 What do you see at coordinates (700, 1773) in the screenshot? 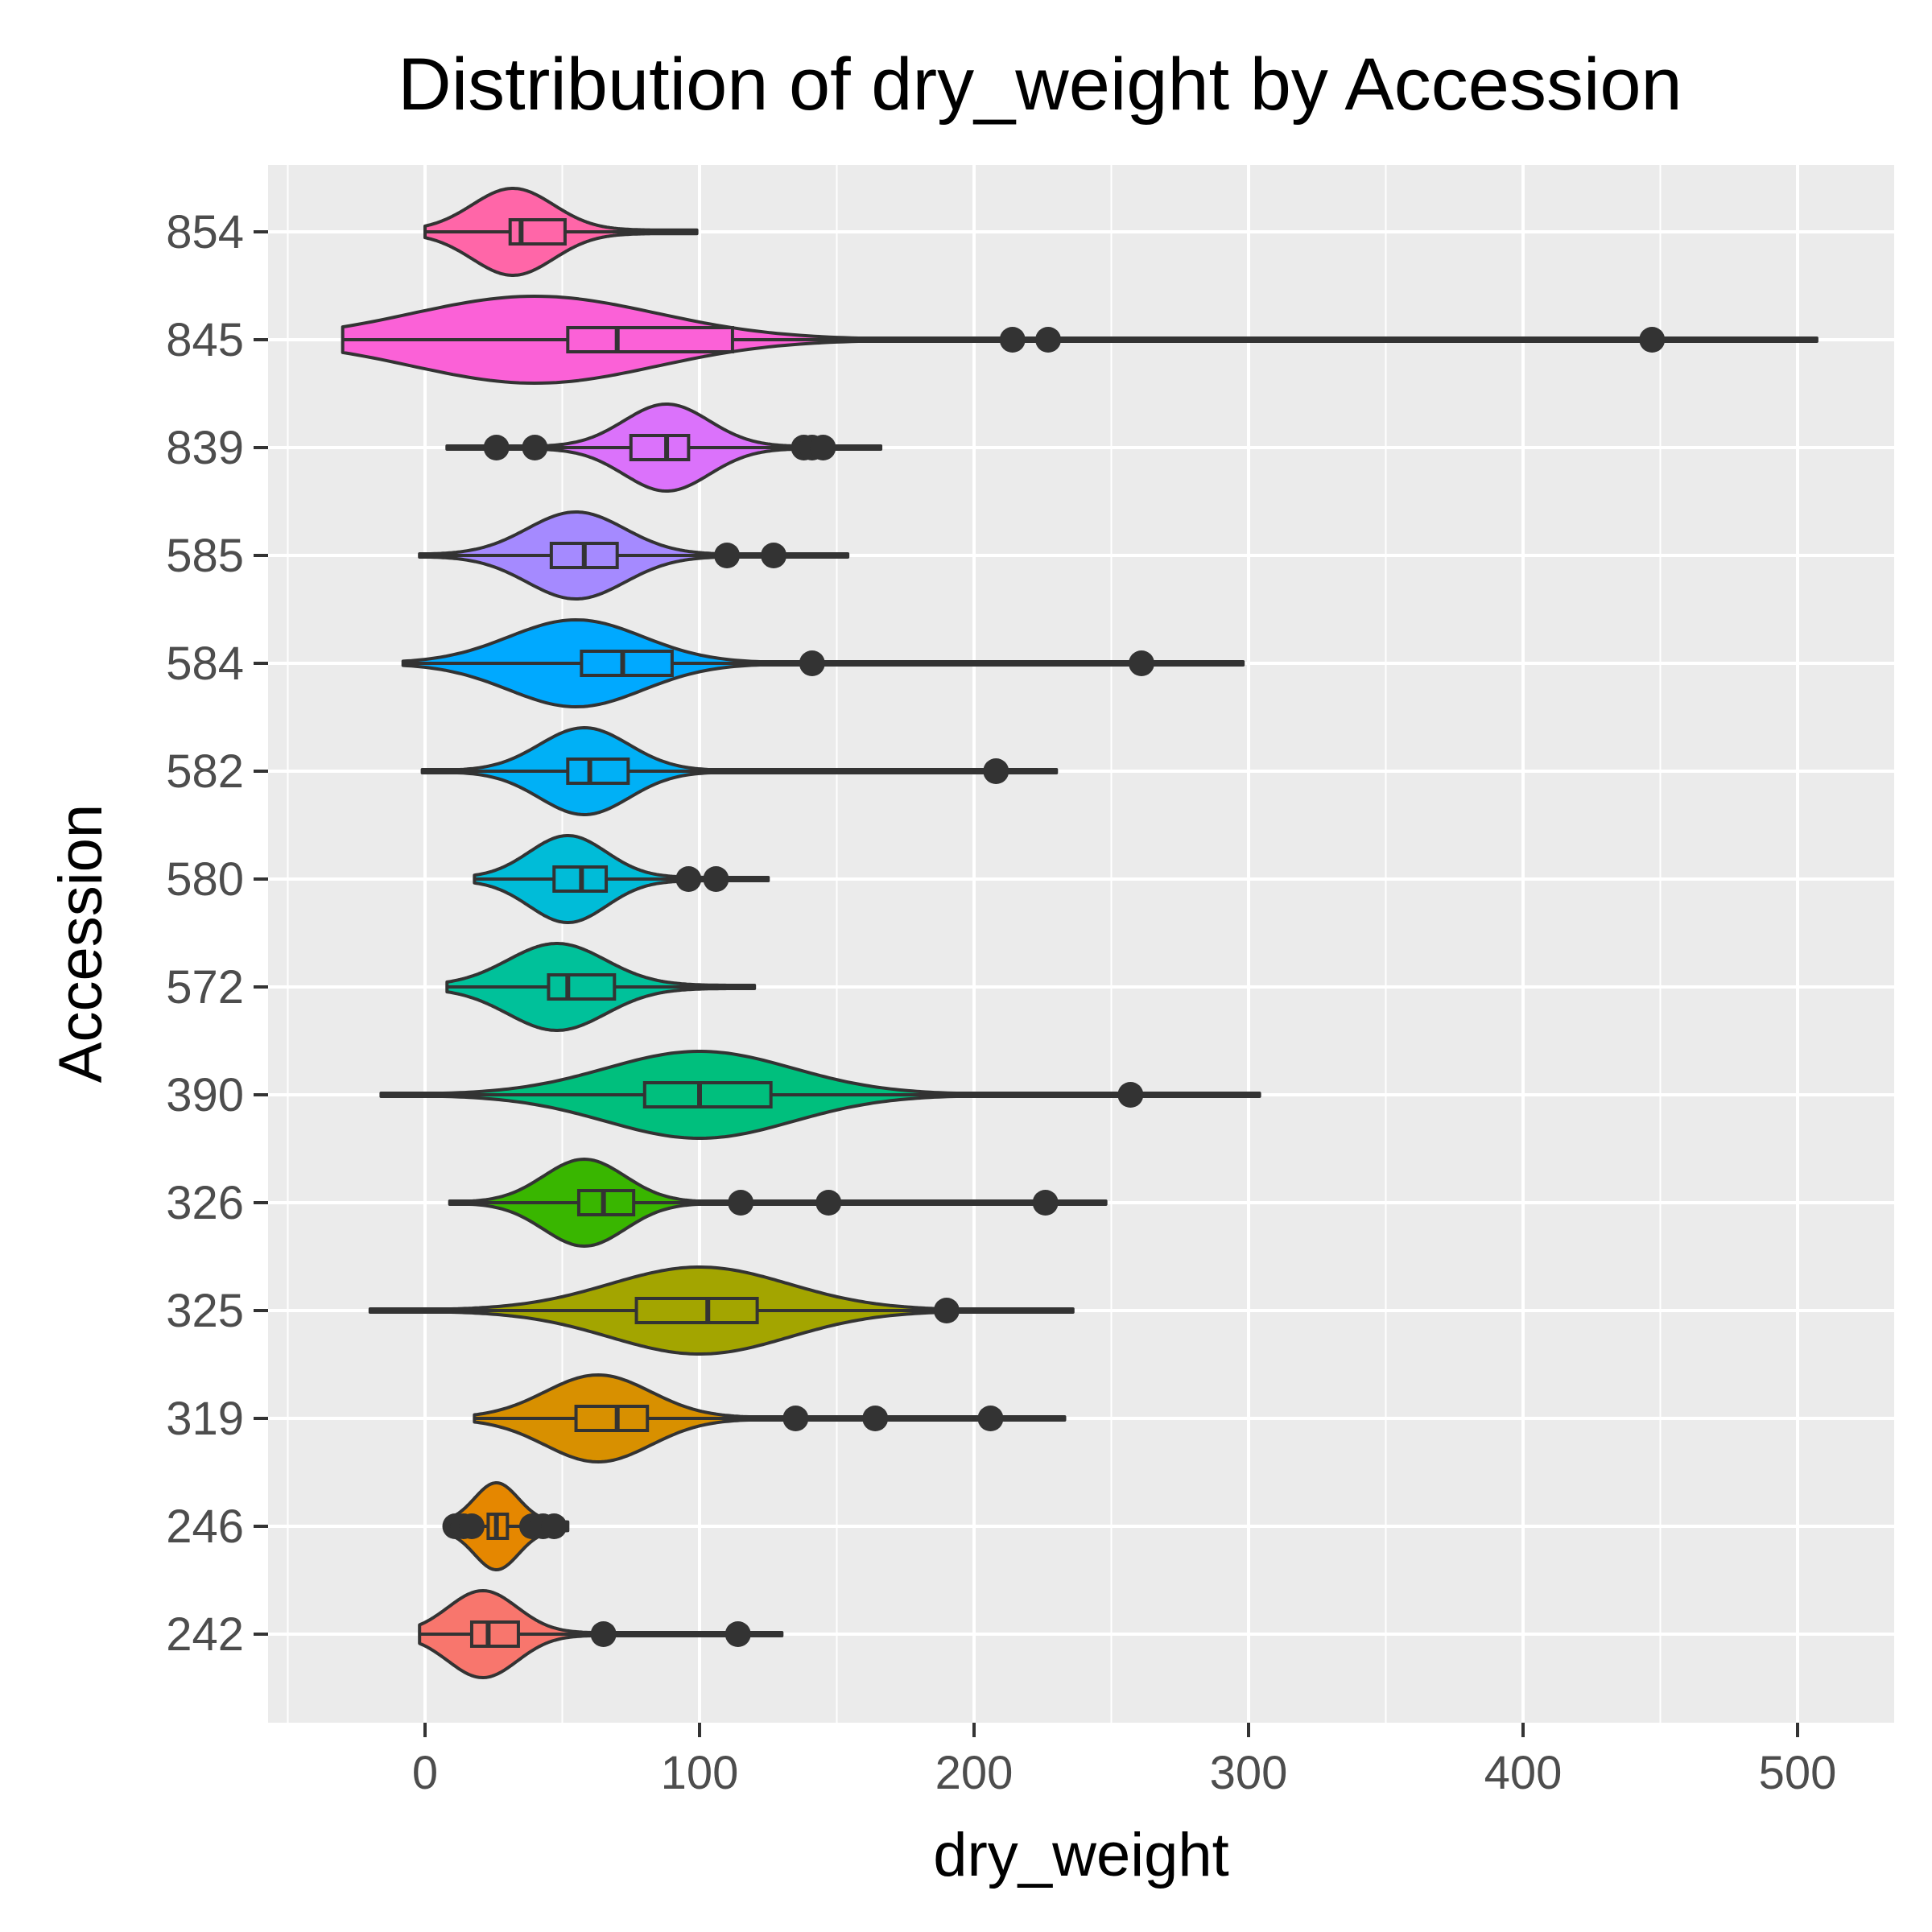
I see `x-tick-label-100: 100` at bounding box center [700, 1773].